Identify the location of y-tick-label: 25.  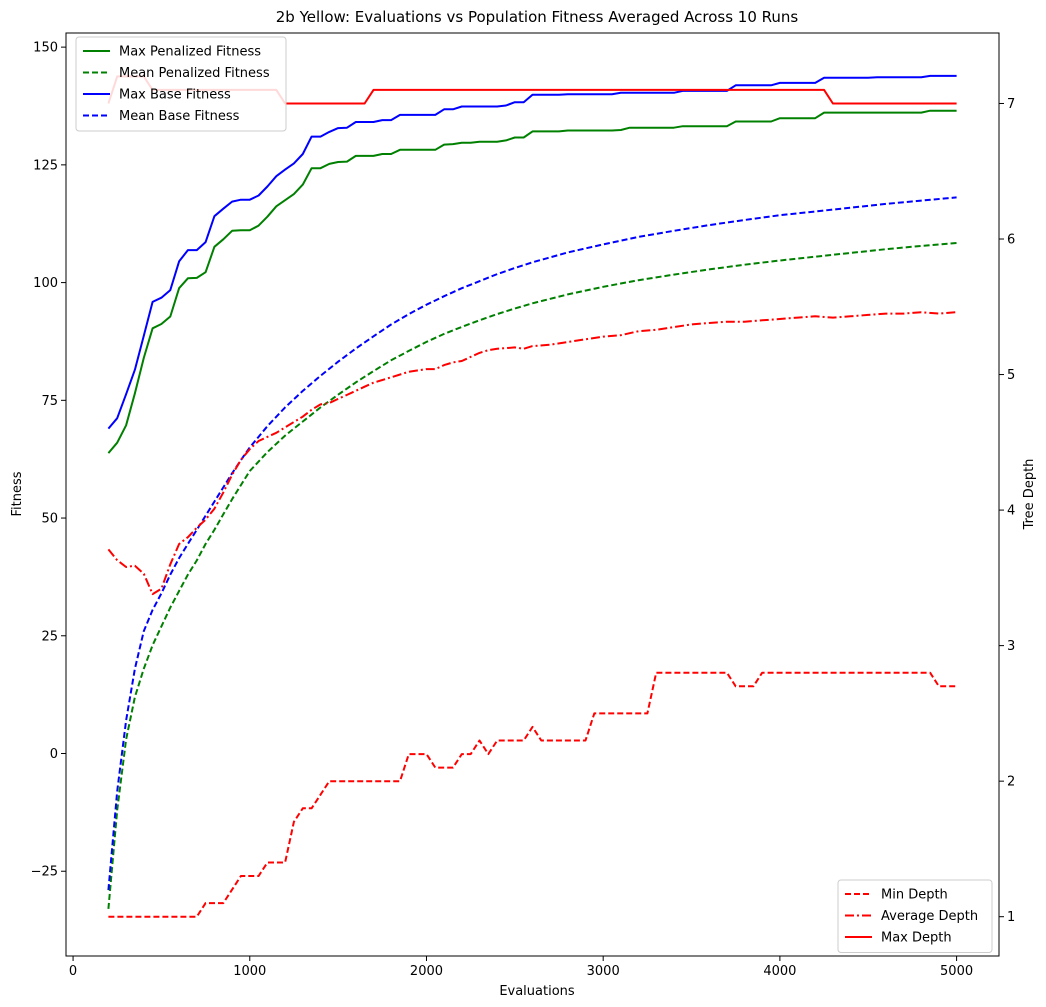
(49, 636).